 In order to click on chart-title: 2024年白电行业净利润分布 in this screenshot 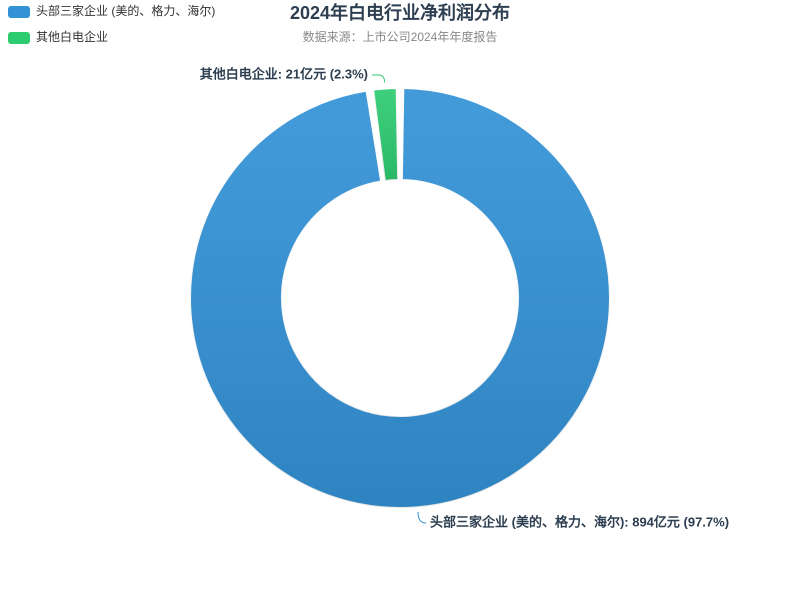, I will do `click(400, 12)`.